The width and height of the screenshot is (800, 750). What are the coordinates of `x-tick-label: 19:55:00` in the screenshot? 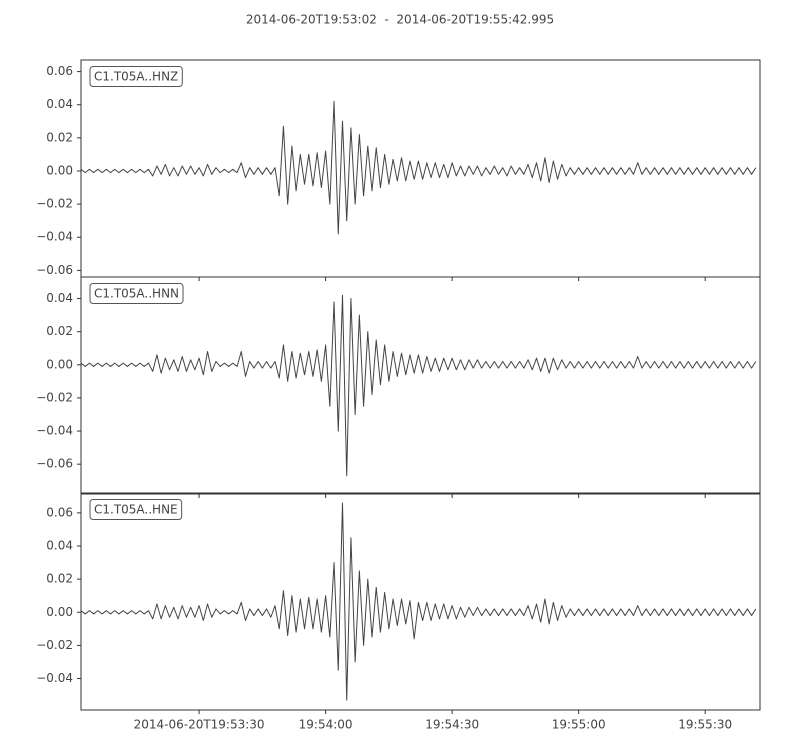 It's located at (579, 725).